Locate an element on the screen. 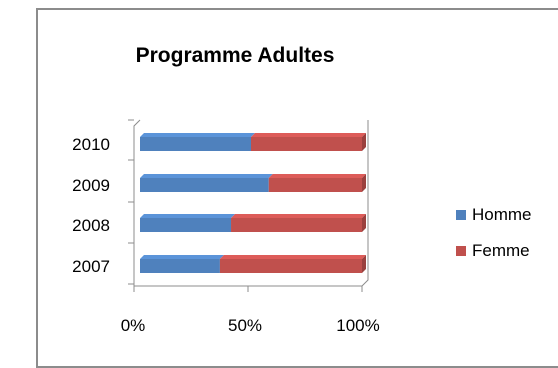  bar-top-femme-2008 is located at coordinates (298, 216).